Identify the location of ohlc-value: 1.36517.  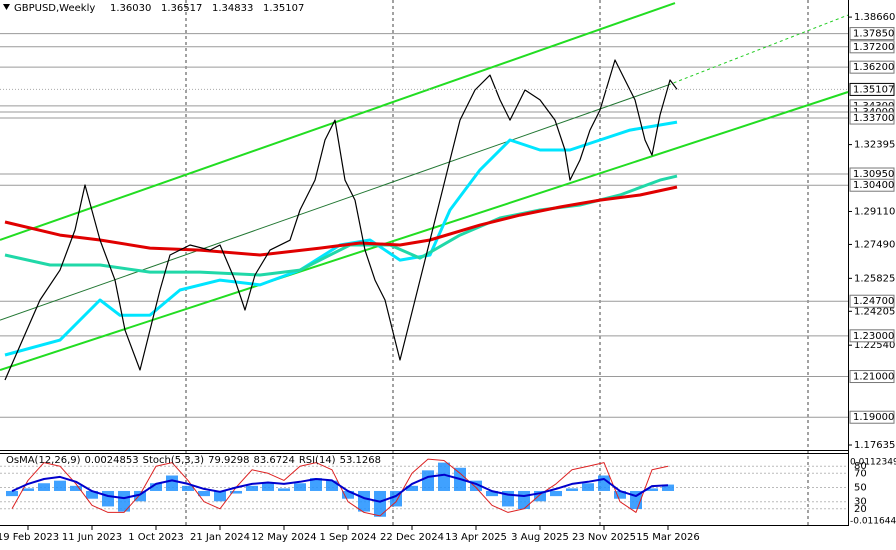
(181, 8).